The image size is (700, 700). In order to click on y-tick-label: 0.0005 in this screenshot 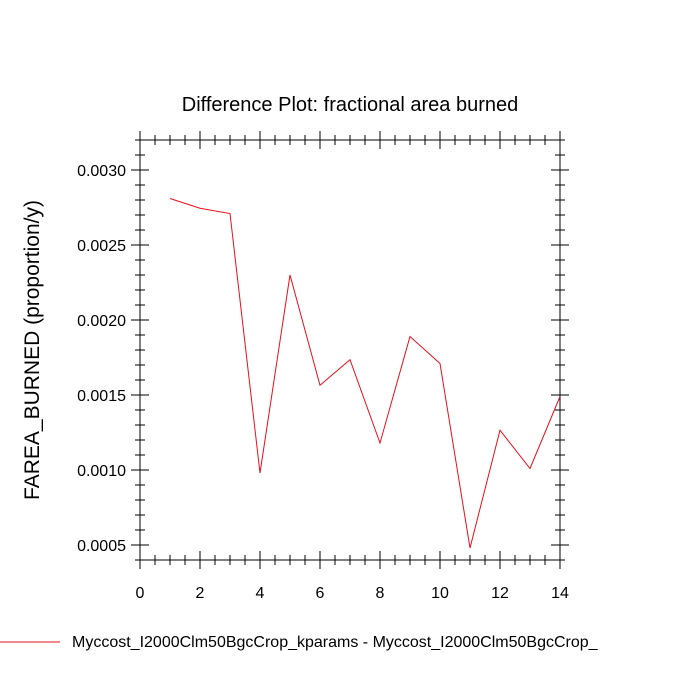, I will do `click(101, 546)`.